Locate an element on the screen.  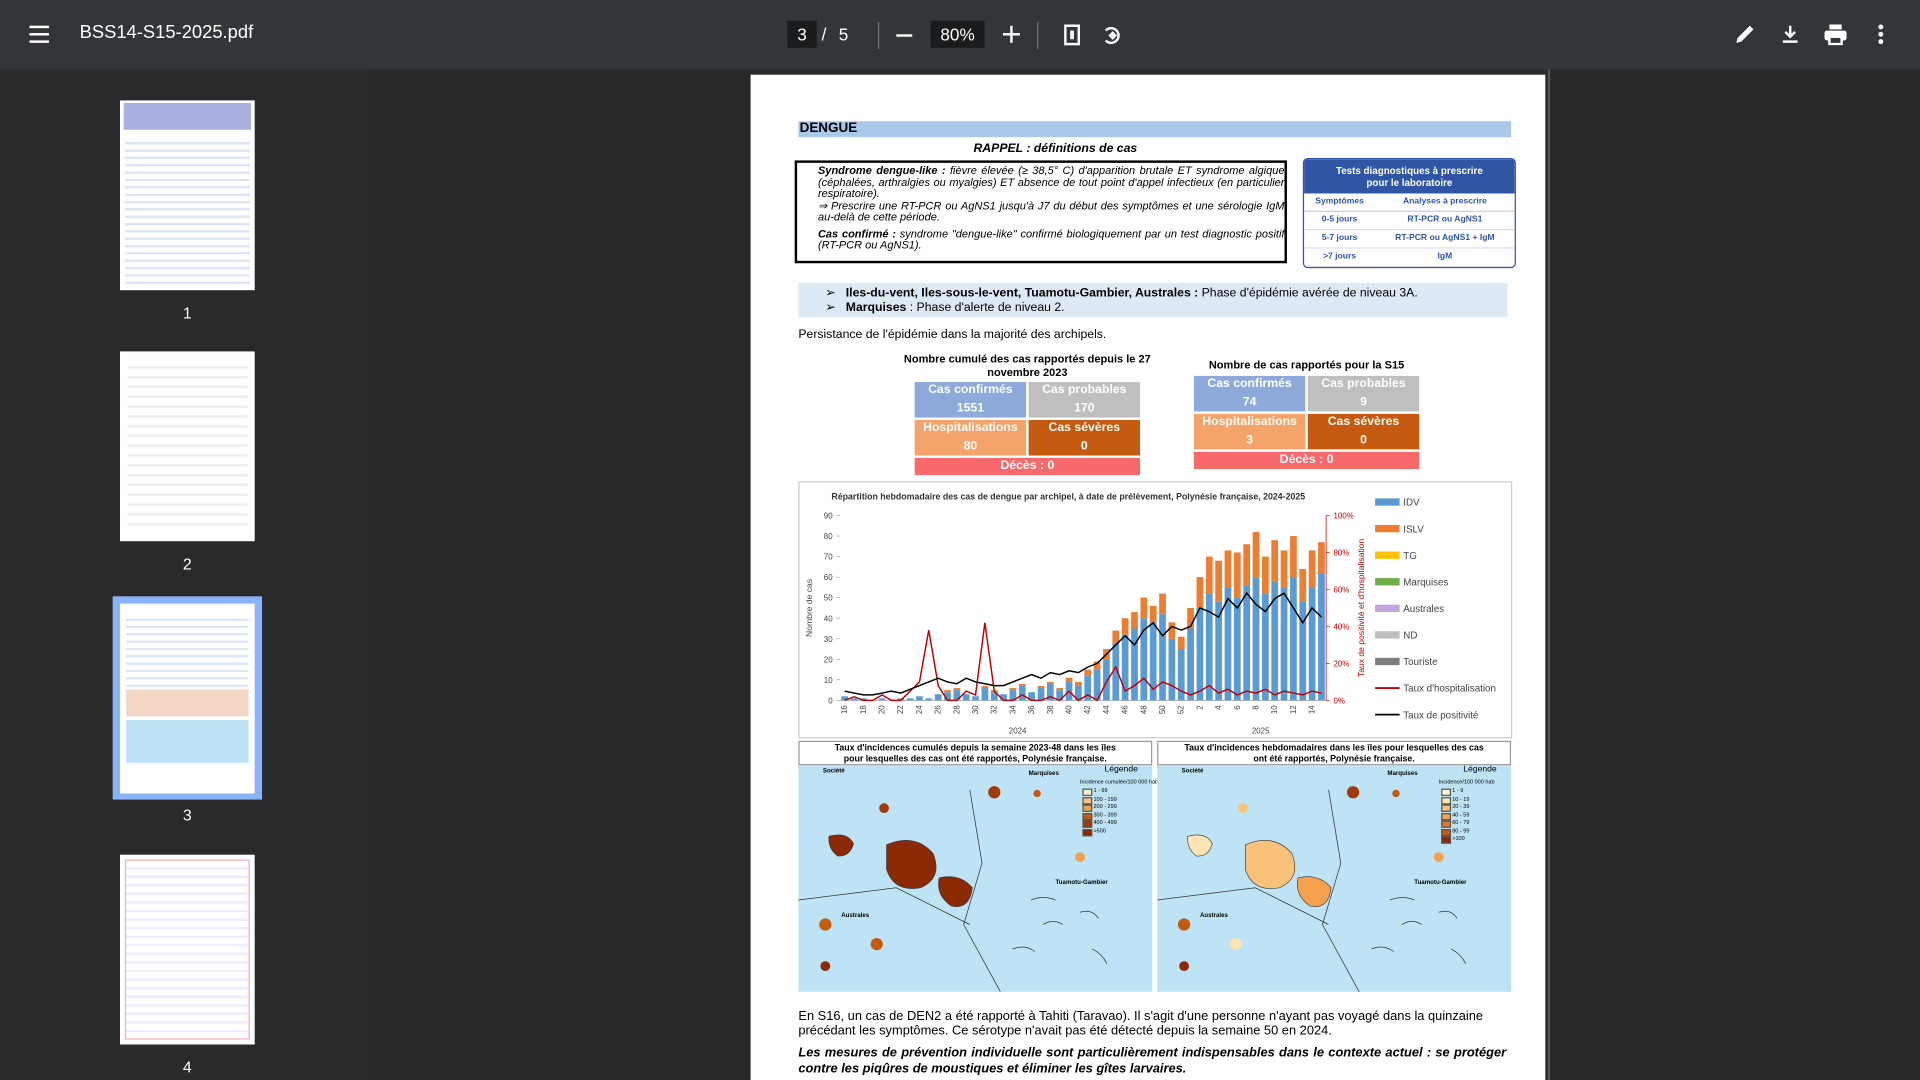
more is located at coordinates (1881, 34).